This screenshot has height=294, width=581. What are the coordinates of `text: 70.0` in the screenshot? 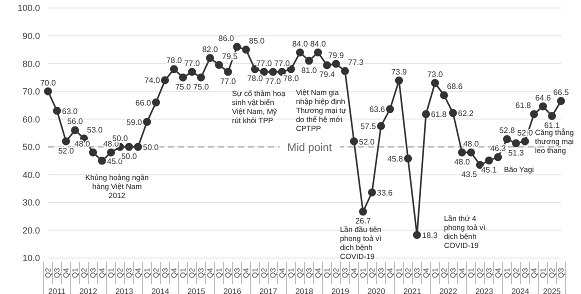 It's located at (48, 83).